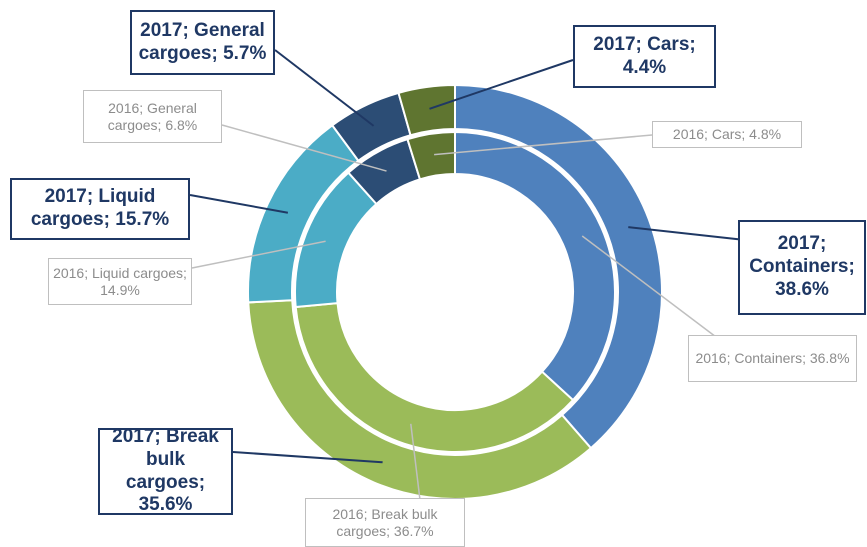 Image resolution: width=867 pixels, height=547 pixels. I want to click on data-label: 2017; Break bulk cargoes; 35.6%, so click(165, 470).